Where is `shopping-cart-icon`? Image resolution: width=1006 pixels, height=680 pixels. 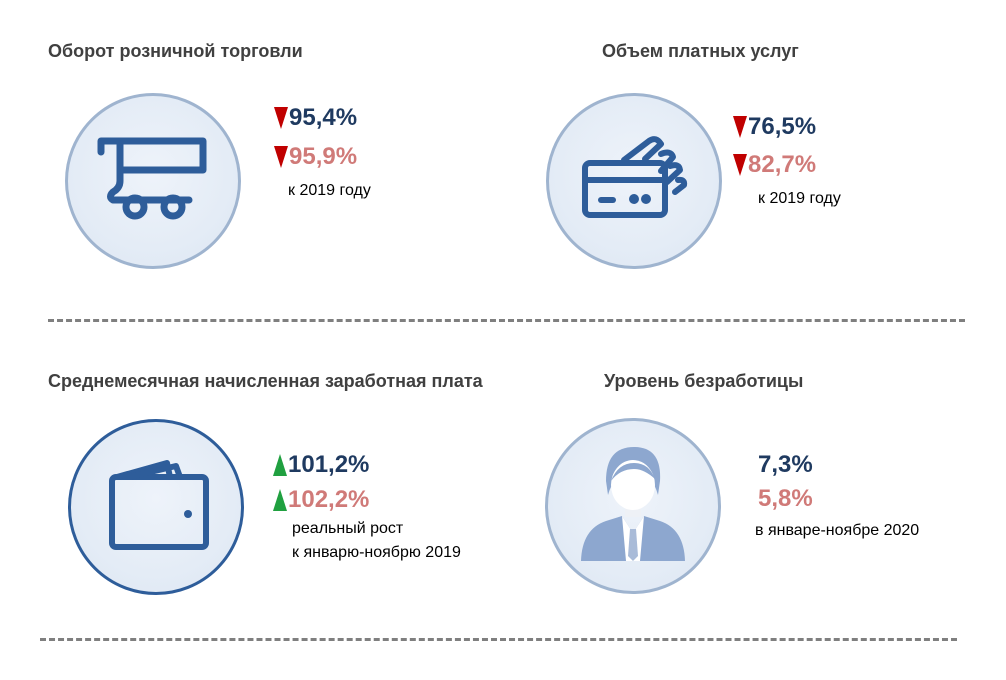
shopping-cart-icon is located at coordinates (152, 178).